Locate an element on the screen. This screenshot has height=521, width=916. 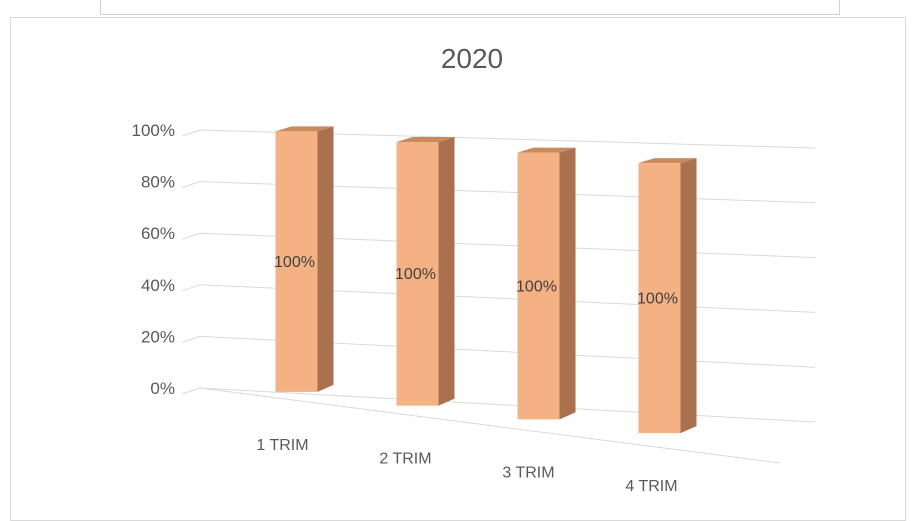
x-tick-label: 4 TRIM is located at coordinates (651, 486).